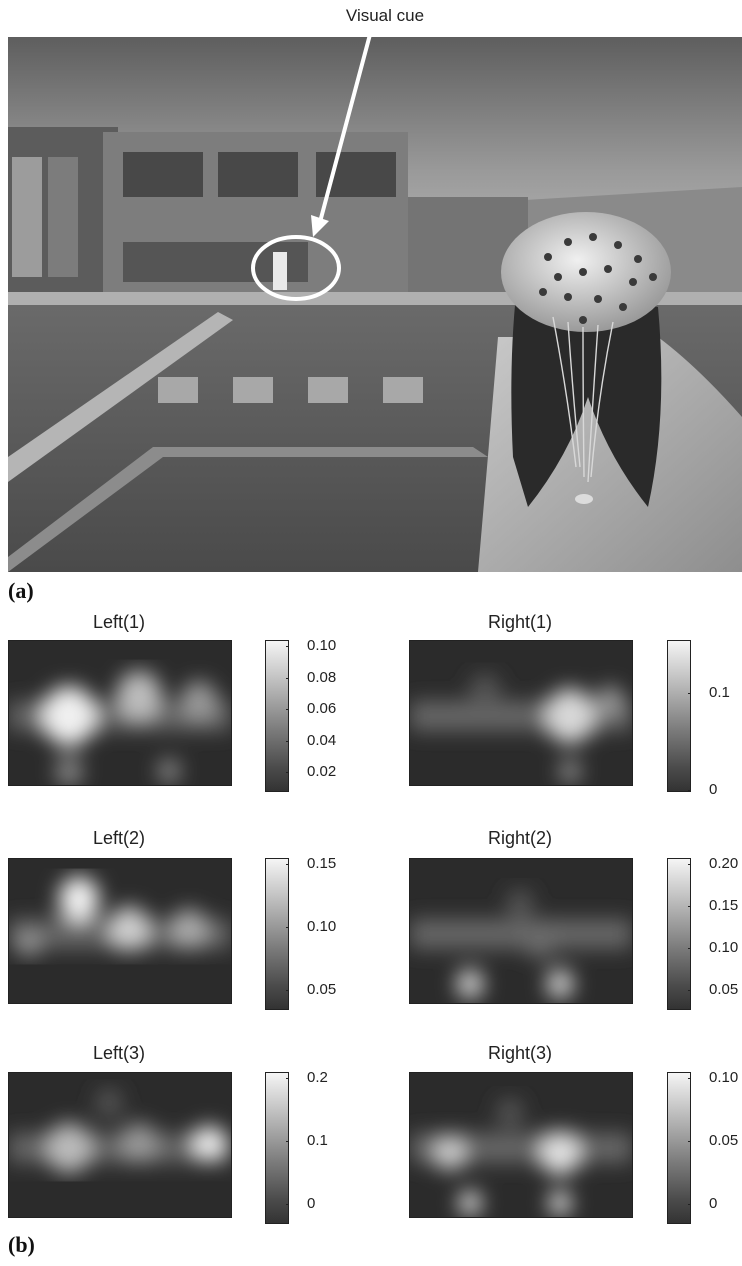 Image resolution: width=742 pixels, height=1266 pixels. What do you see at coordinates (21, 1244) in the screenshot?
I see `panel-b-label: (b)` at bounding box center [21, 1244].